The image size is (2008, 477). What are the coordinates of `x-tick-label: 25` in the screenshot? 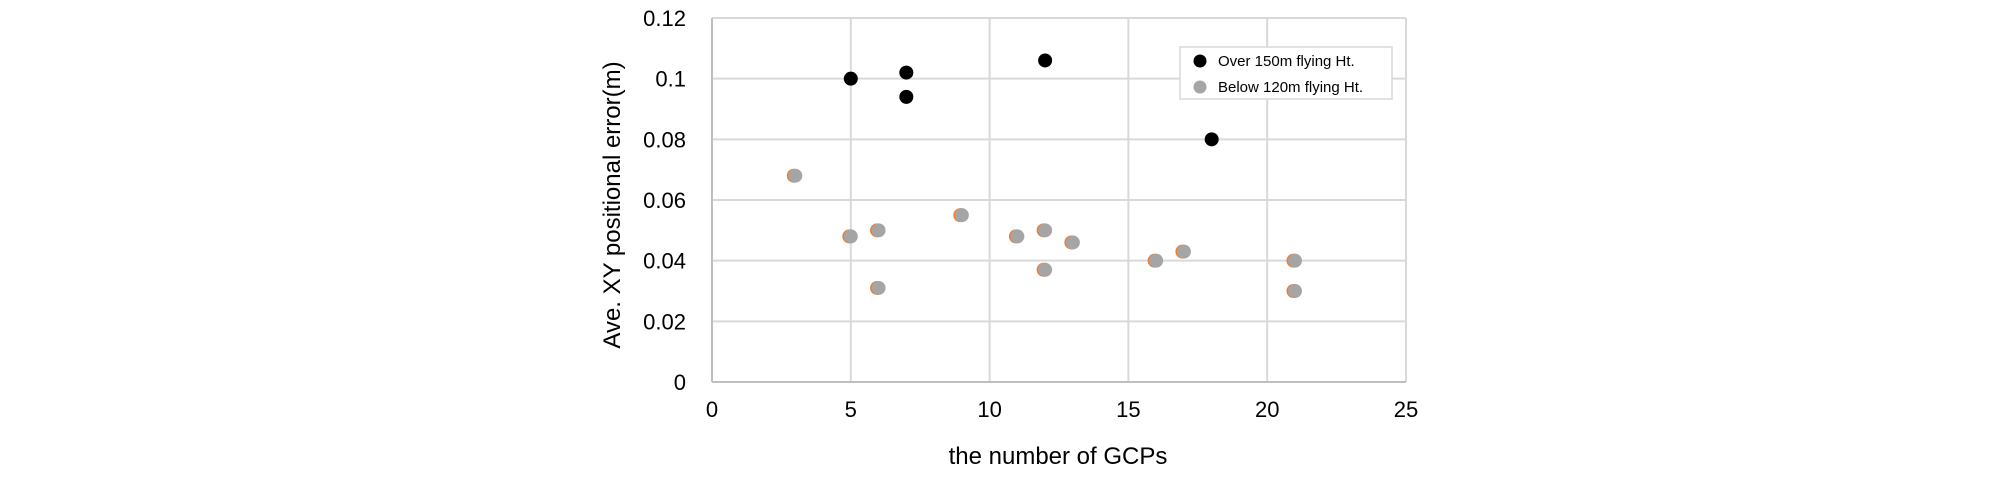 It's located at (1406, 409).